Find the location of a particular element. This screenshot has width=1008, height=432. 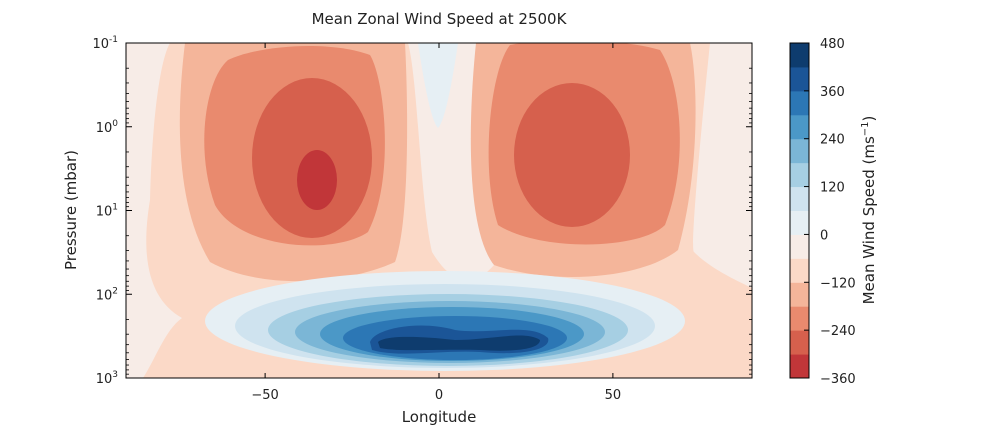

contour-band-neg300-west is located at coordinates (317, 180).